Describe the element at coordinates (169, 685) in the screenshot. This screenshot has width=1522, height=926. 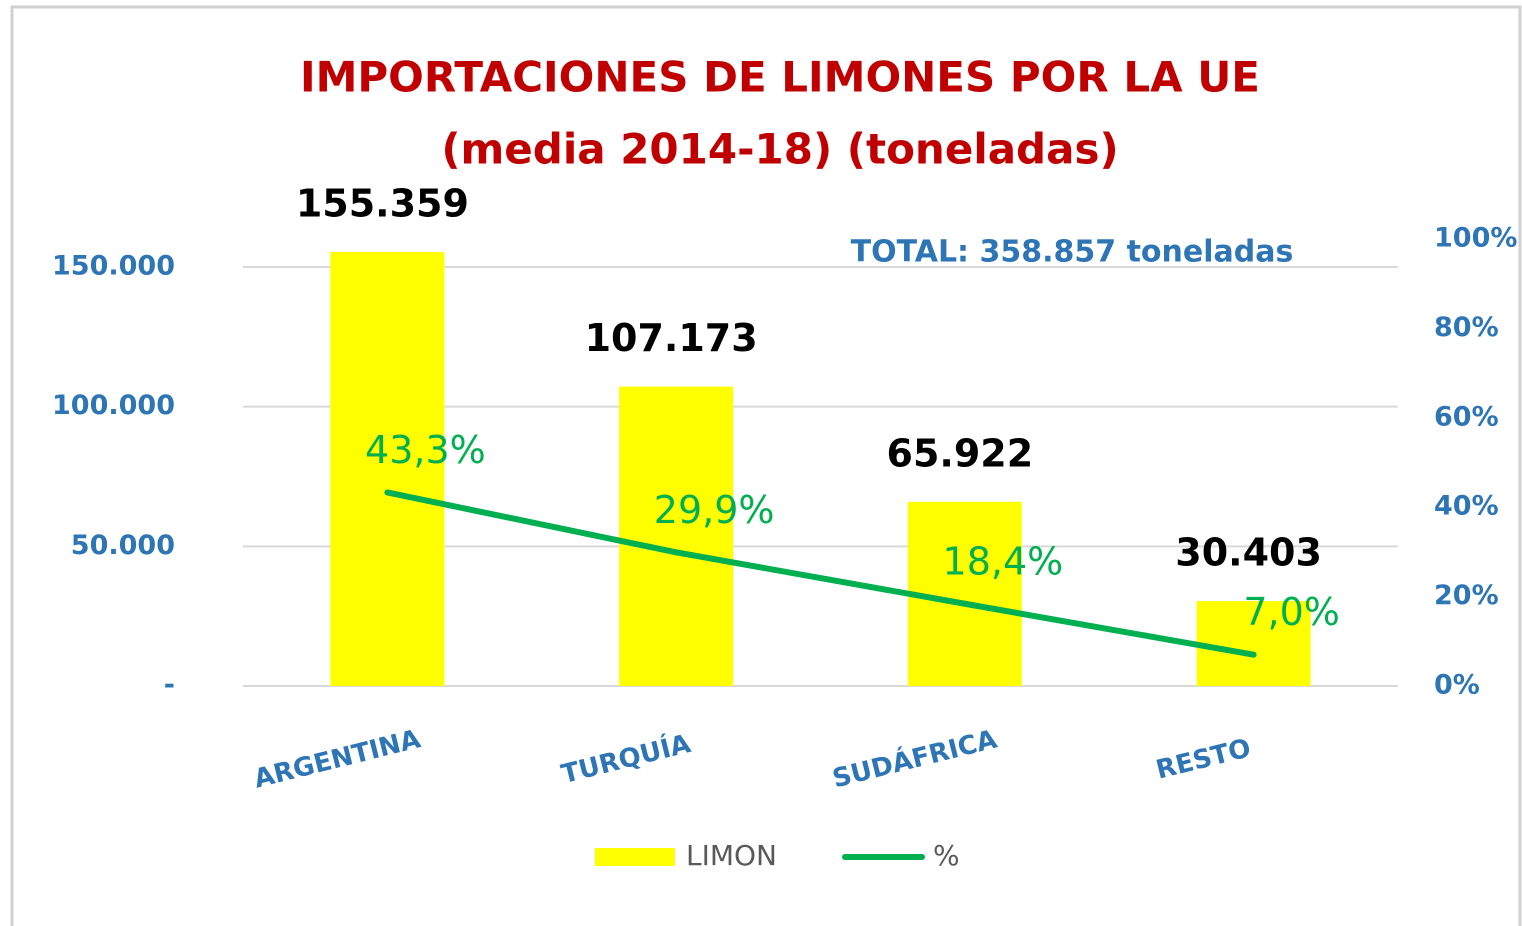
I see `y-tick-label: -` at that location.